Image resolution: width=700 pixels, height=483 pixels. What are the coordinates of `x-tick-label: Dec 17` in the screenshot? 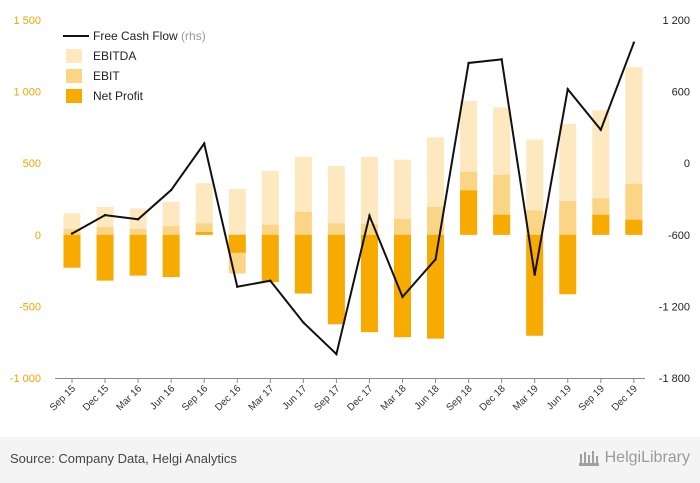 It's located at (360, 398).